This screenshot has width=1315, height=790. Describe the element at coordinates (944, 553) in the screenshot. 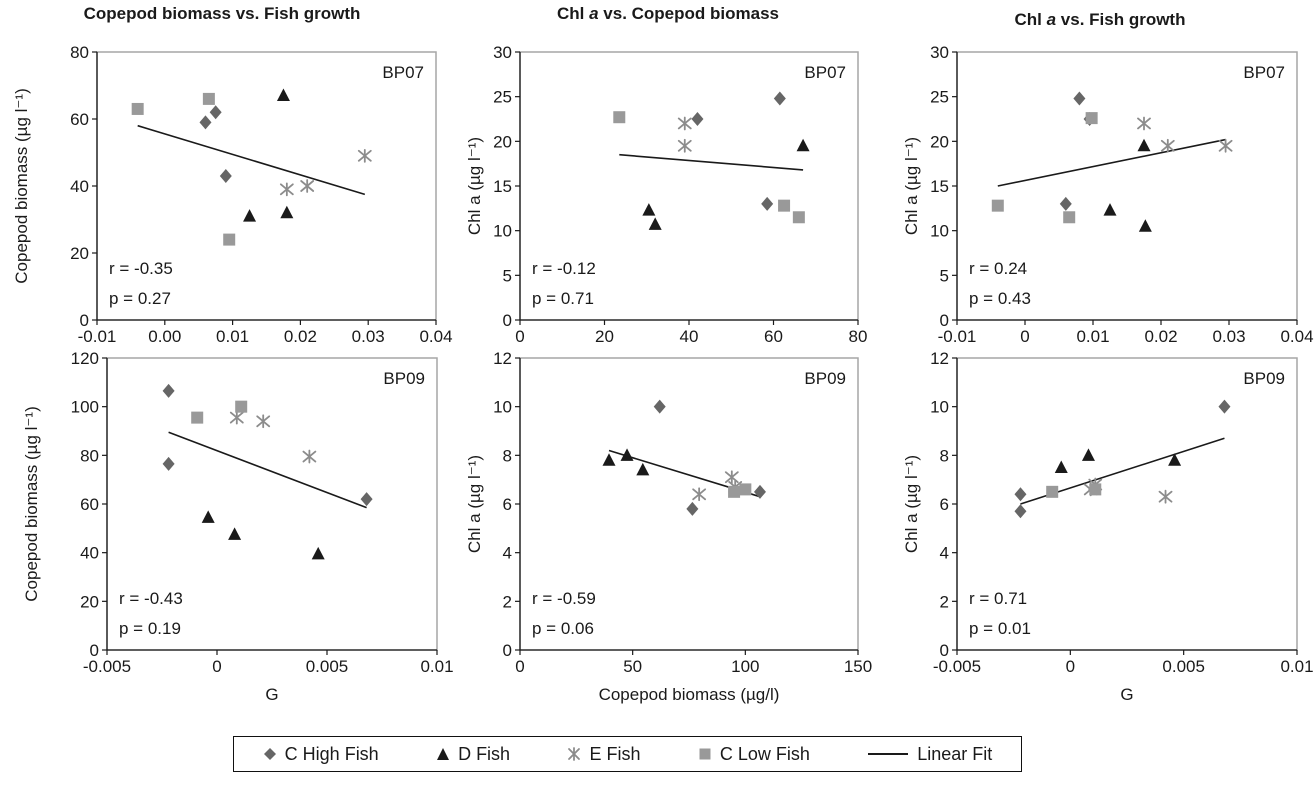

I see `y-tick-label: 4` at that location.